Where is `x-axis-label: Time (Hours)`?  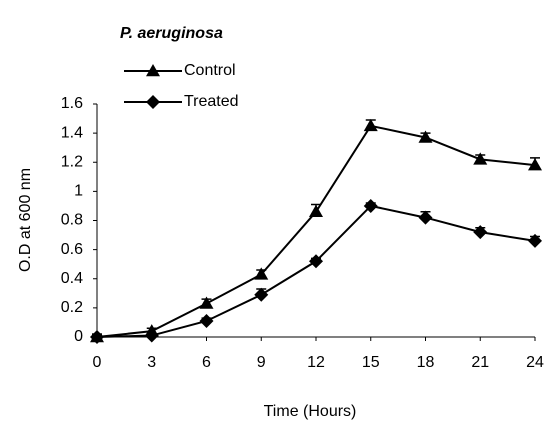 x-axis-label: Time (Hours) is located at coordinates (310, 411).